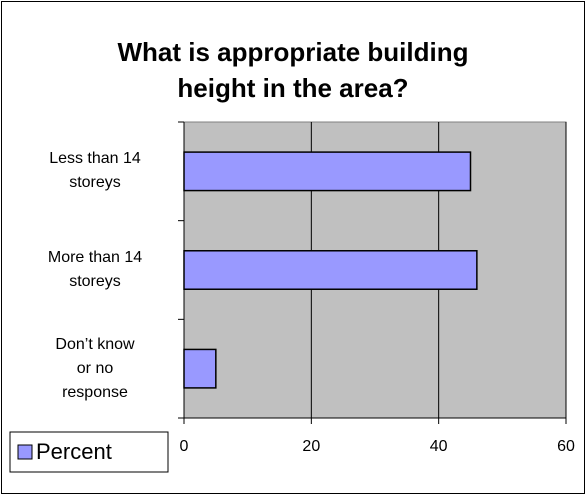 This screenshot has width=586, height=495. I want to click on legend-swatch, so click(25, 452).